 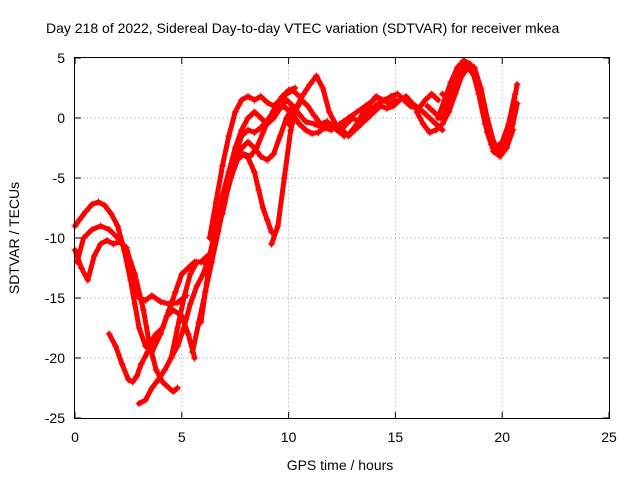 I want to click on y-tick-label: -5, so click(x=59, y=178).